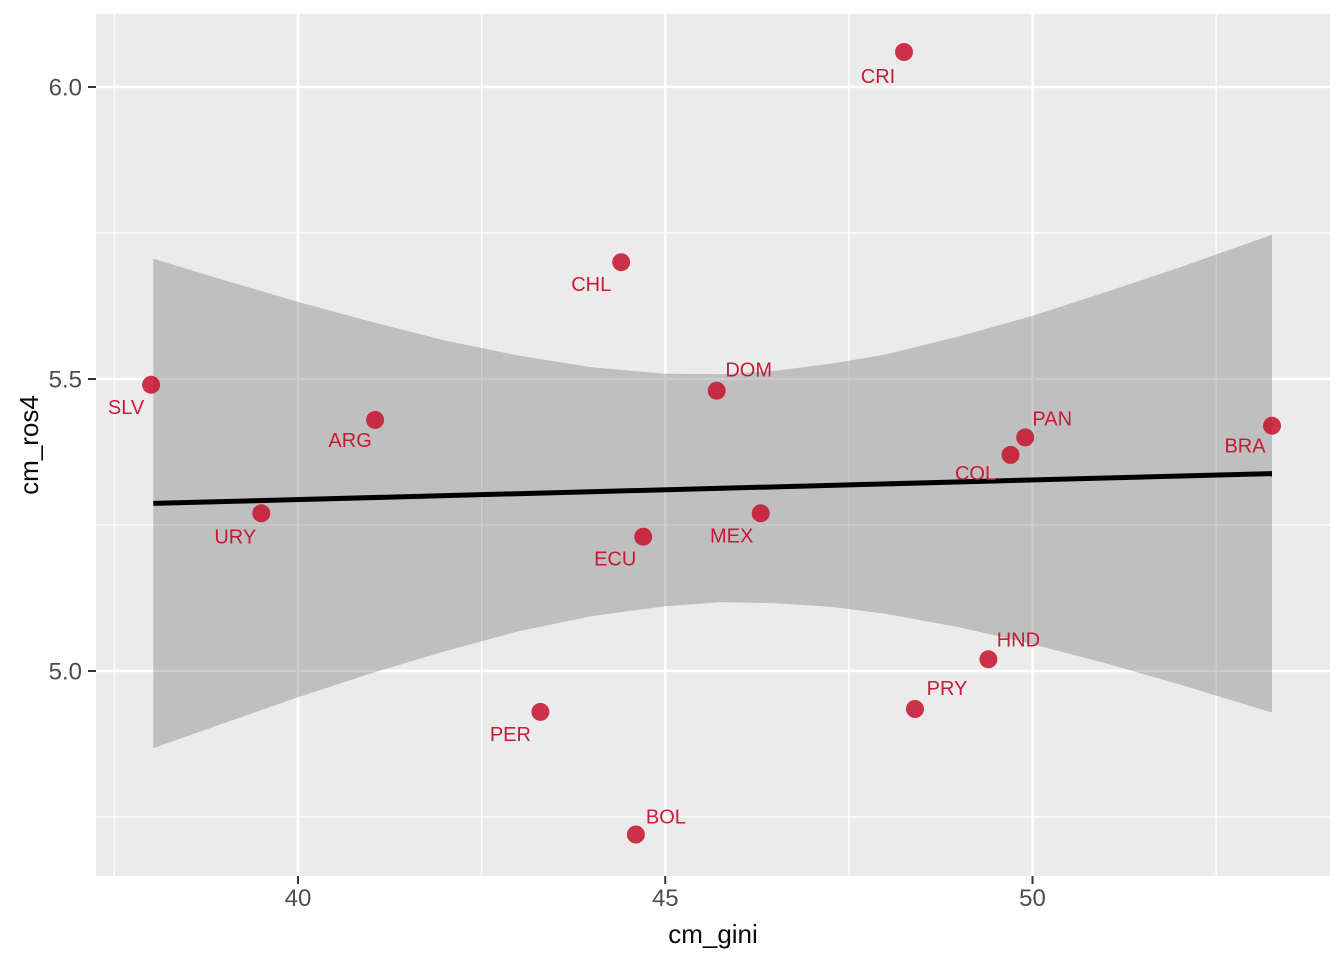  Describe the element at coordinates (298, 898) in the screenshot. I see `x-tick-label: 40` at that location.